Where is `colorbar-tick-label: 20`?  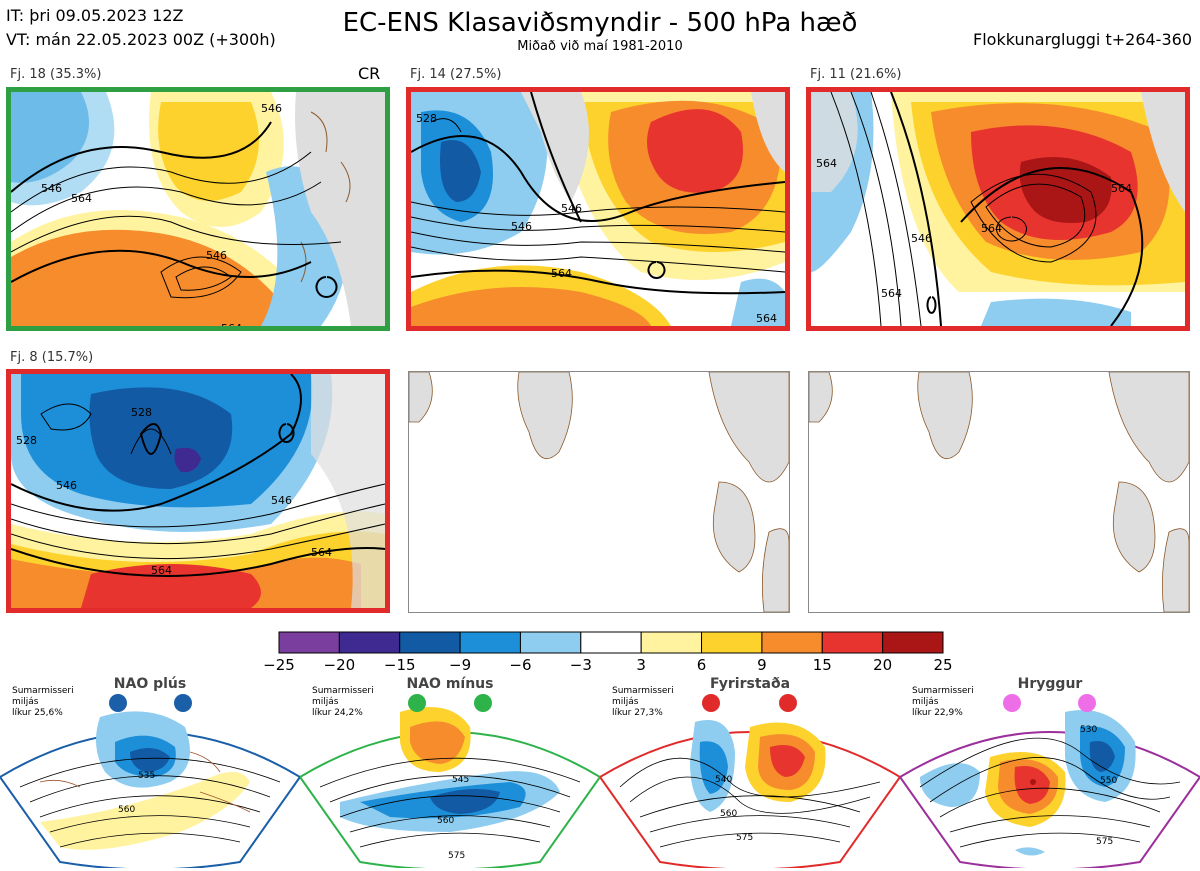 colorbar-tick-label: 20 is located at coordinates (883, 665).